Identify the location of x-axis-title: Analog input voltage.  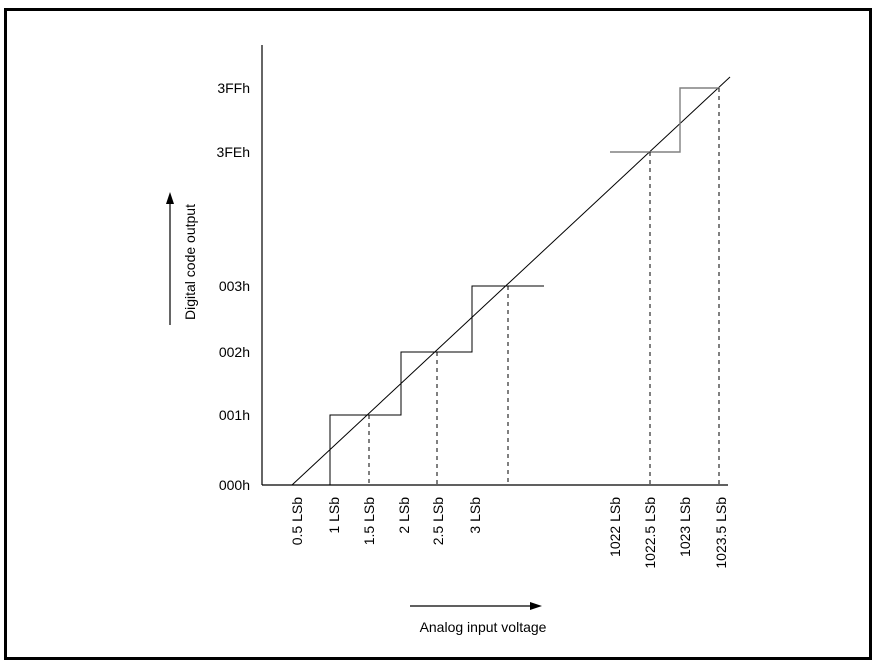
(483, 627).